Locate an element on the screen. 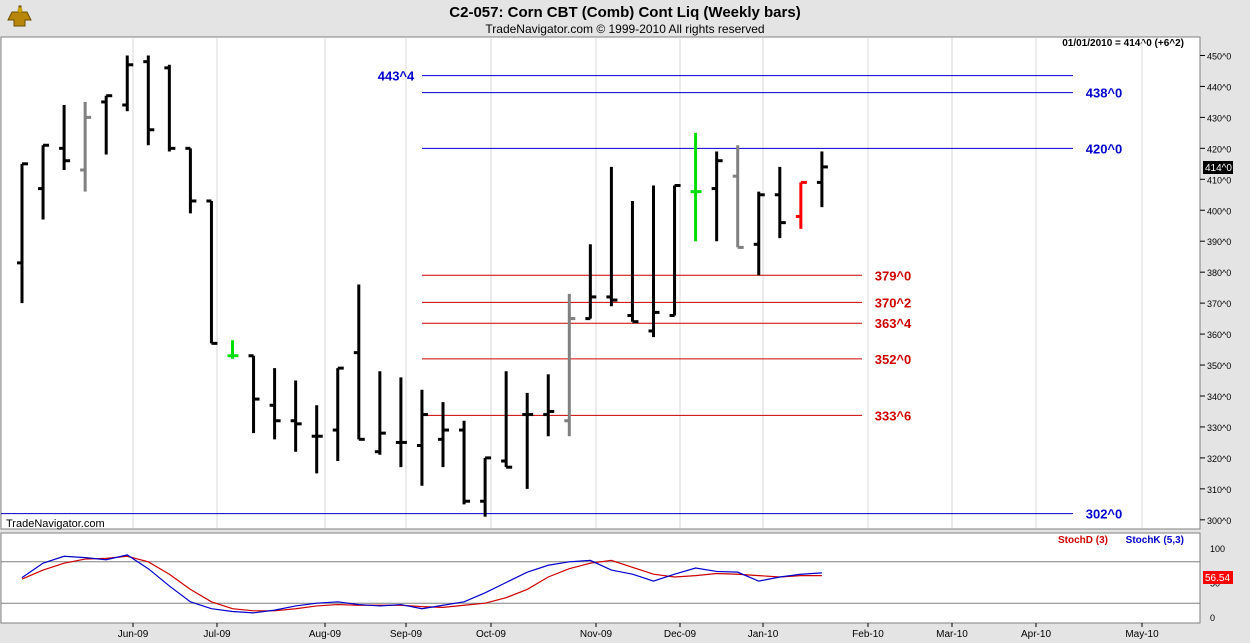 The image size is (1250, 643). stochastic-panel is located at coordinates (600, 578).